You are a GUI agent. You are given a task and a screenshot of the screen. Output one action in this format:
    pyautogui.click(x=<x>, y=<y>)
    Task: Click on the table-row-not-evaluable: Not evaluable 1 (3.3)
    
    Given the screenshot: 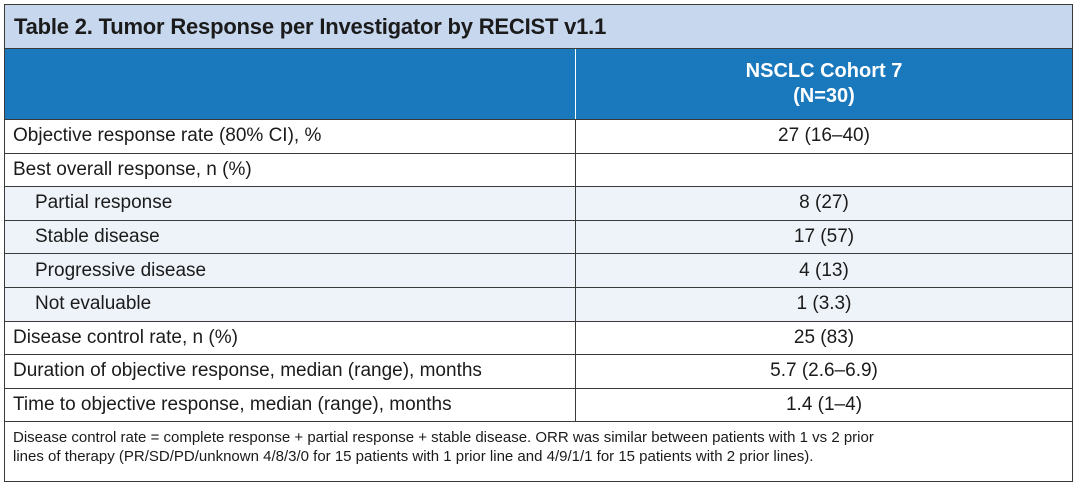 What is the action you would take?
    pyautogui.click(x=538, y=304)
    